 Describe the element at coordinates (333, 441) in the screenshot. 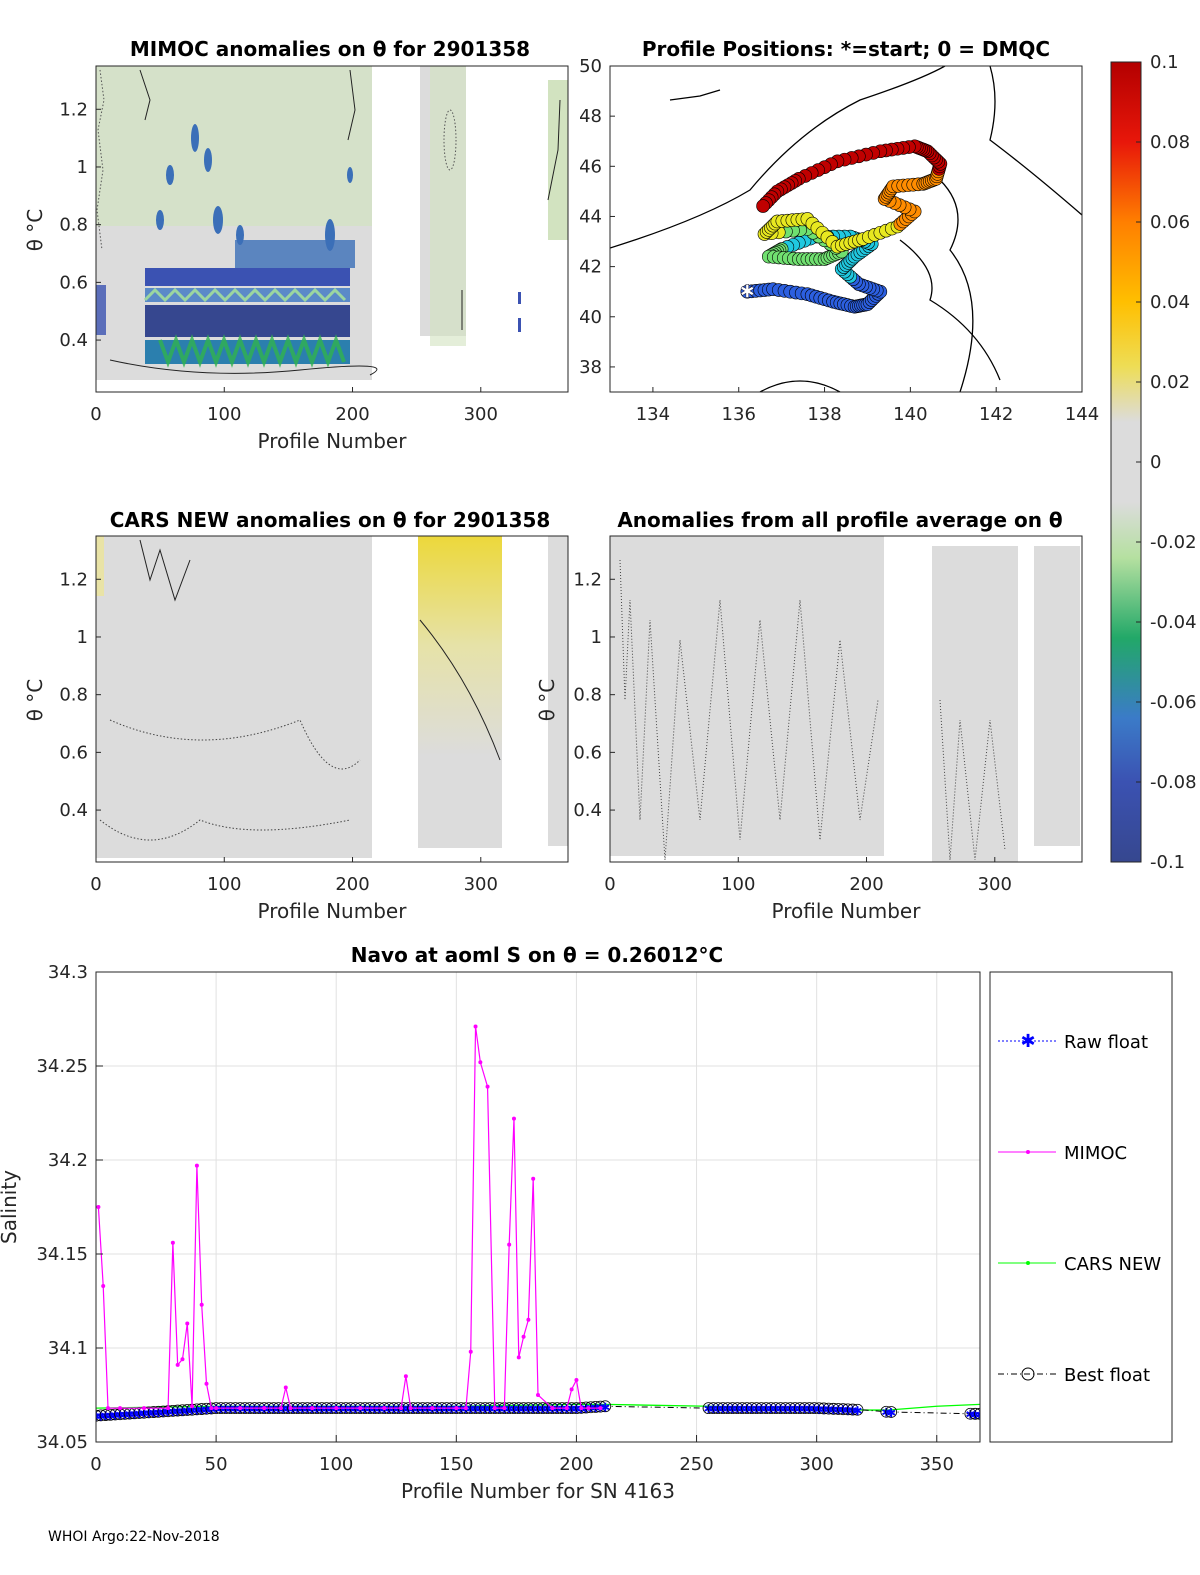

I see `mimoc-xlabel: Profile Number` at that location.